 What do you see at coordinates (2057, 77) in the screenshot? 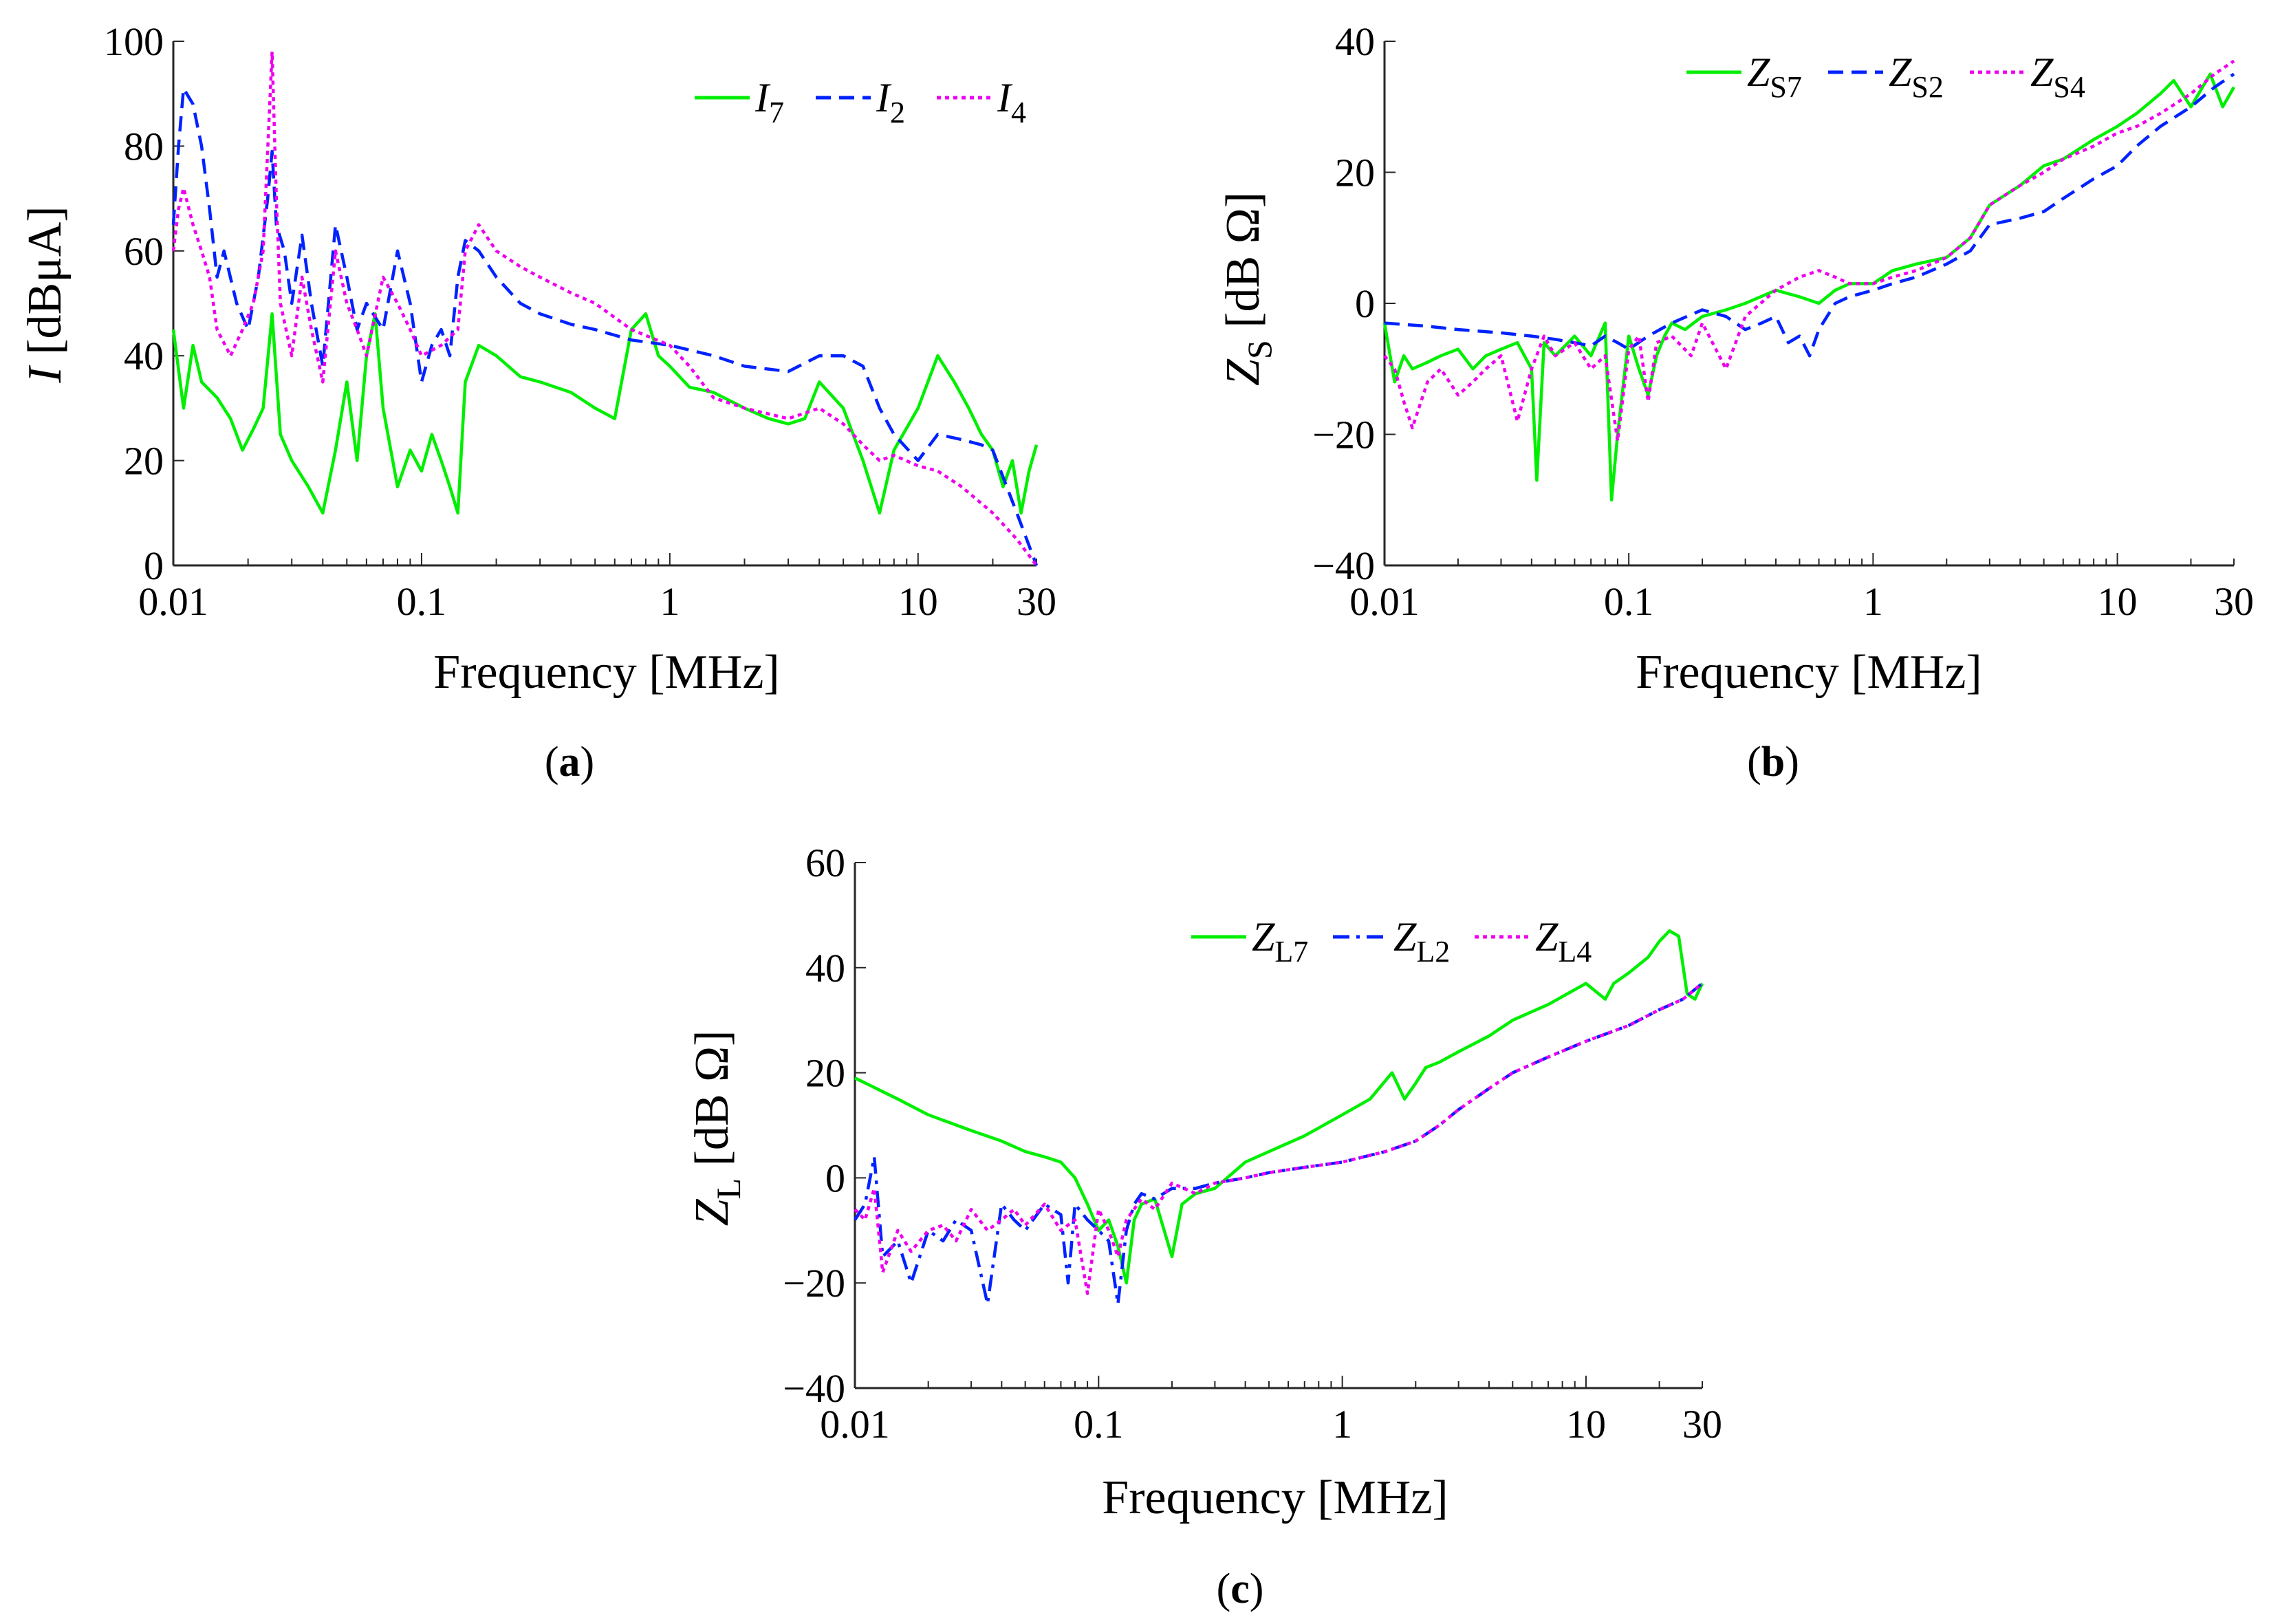
I see `legend-entry: ZS4` at bounding box center [2057, 77].